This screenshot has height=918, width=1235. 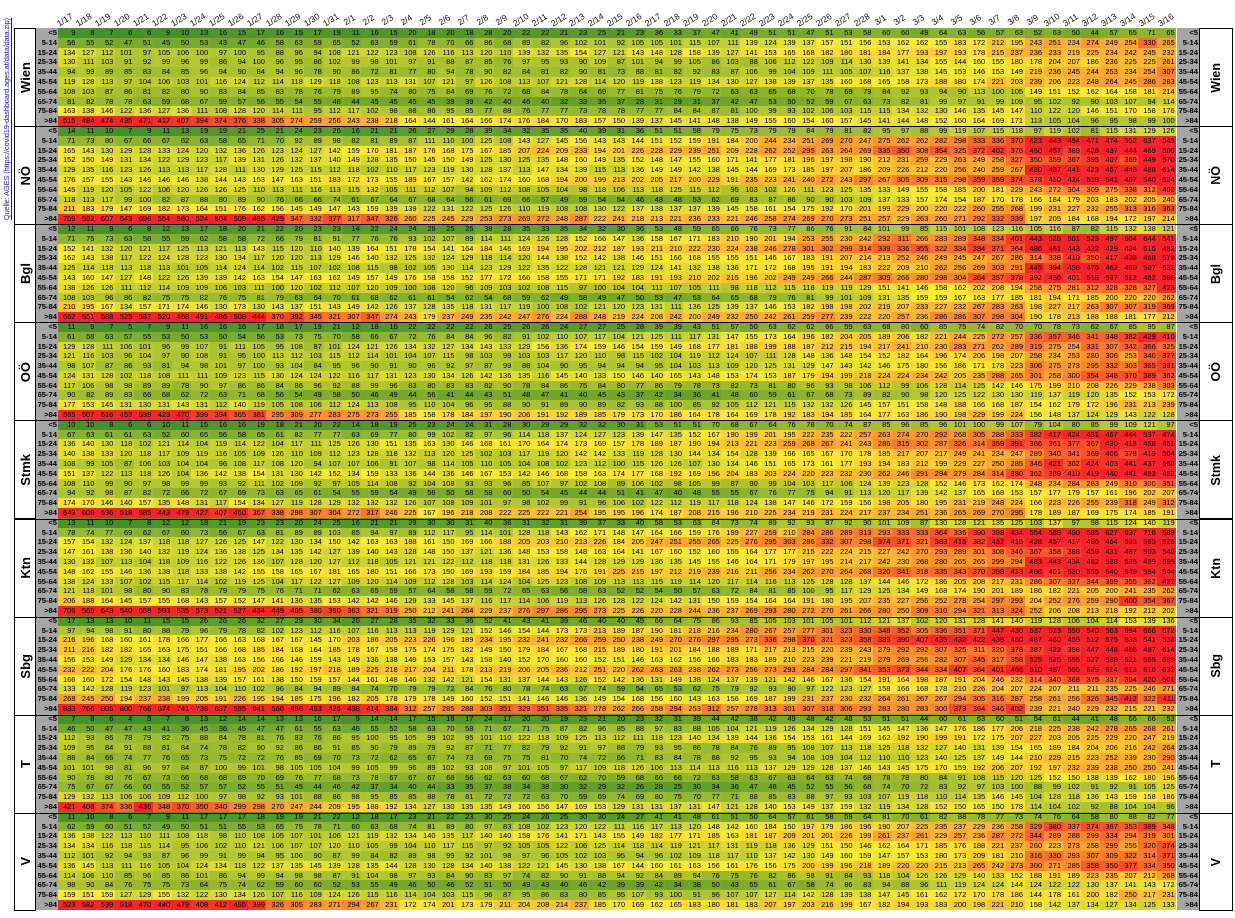 What do you see at coordinates (333, 611) in the screenshot?
I see `heatmap-cell: 390` at bounding box center [333, 611].